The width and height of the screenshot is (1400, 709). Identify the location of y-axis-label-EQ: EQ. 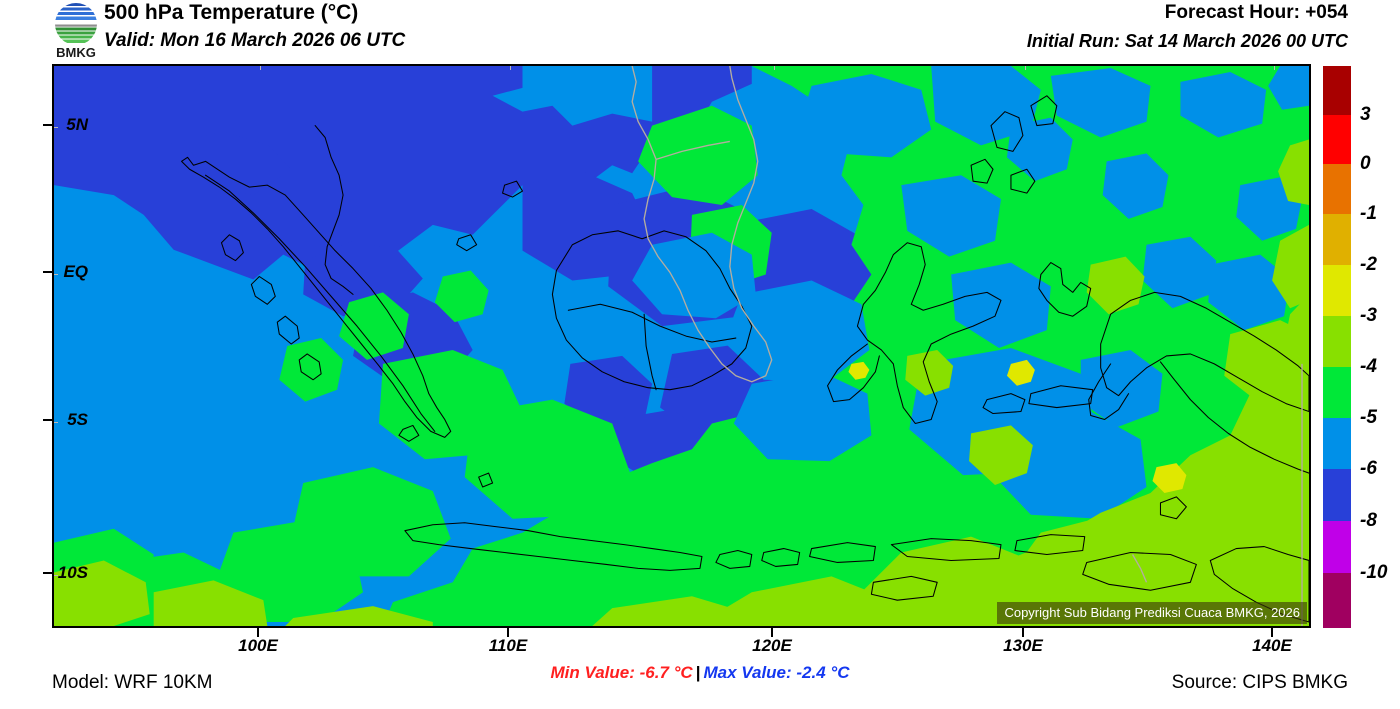
(75, 271).